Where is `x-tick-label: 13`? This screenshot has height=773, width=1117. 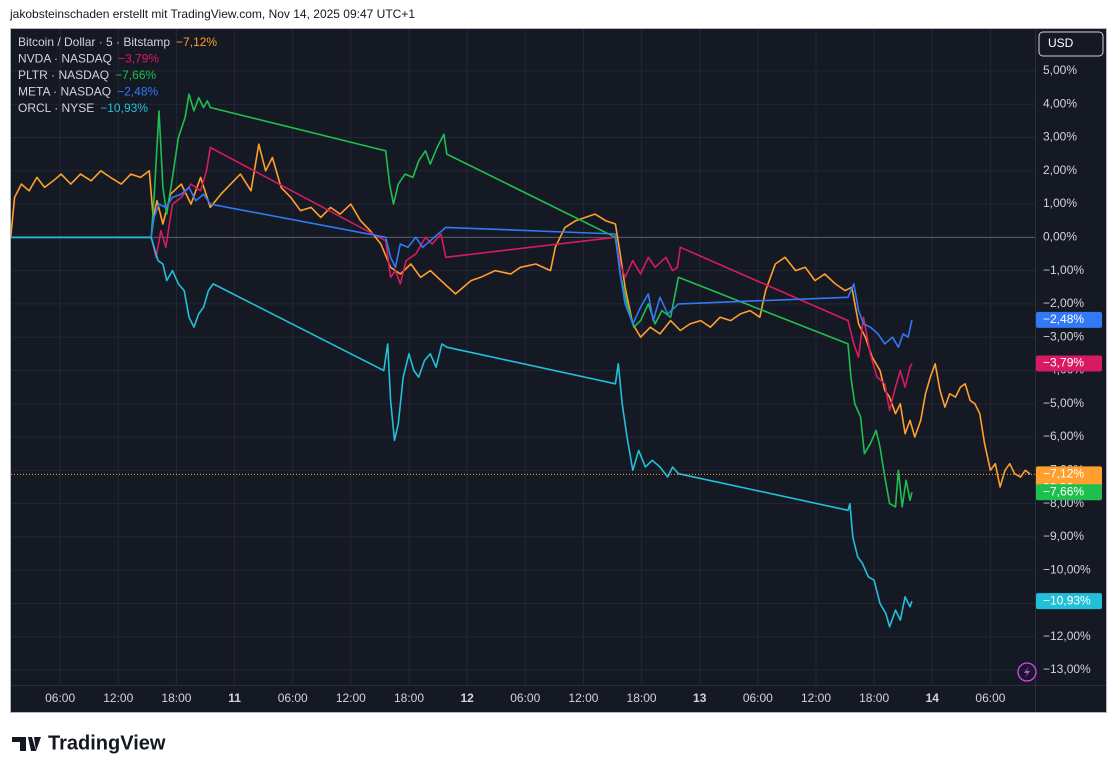
x-tick-label: 13 is located at coordinates (700, 698).